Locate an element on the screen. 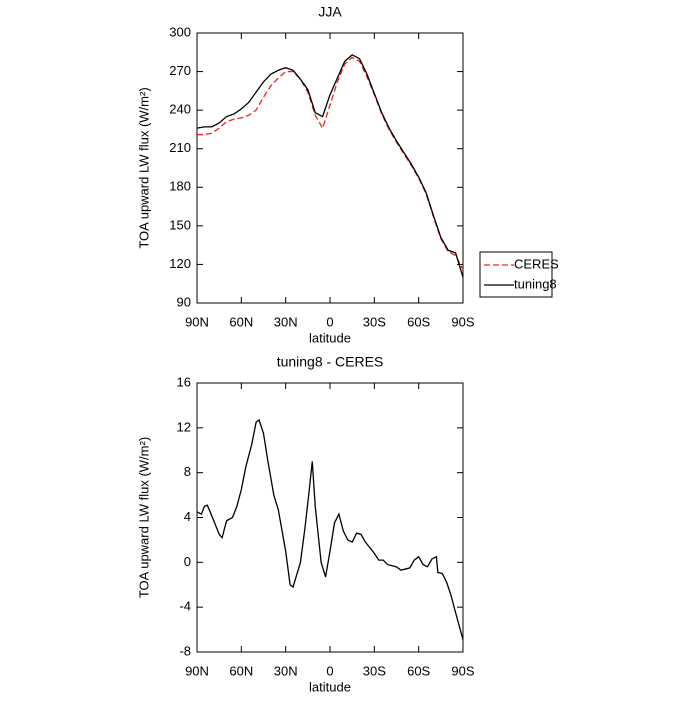 Image resolution: width=700 pixels, height=705 pixels. y-tick-label: 16 is located at coordinates (184, 381).